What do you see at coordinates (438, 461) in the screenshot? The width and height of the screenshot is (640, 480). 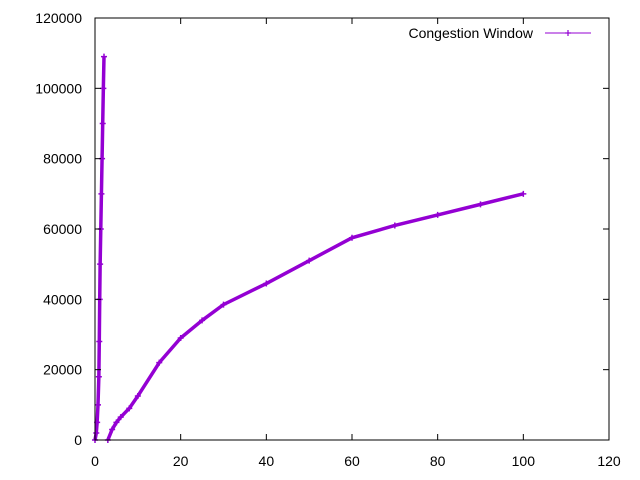 I see `x-tick-label: 80` at bounding box center [438, 461].